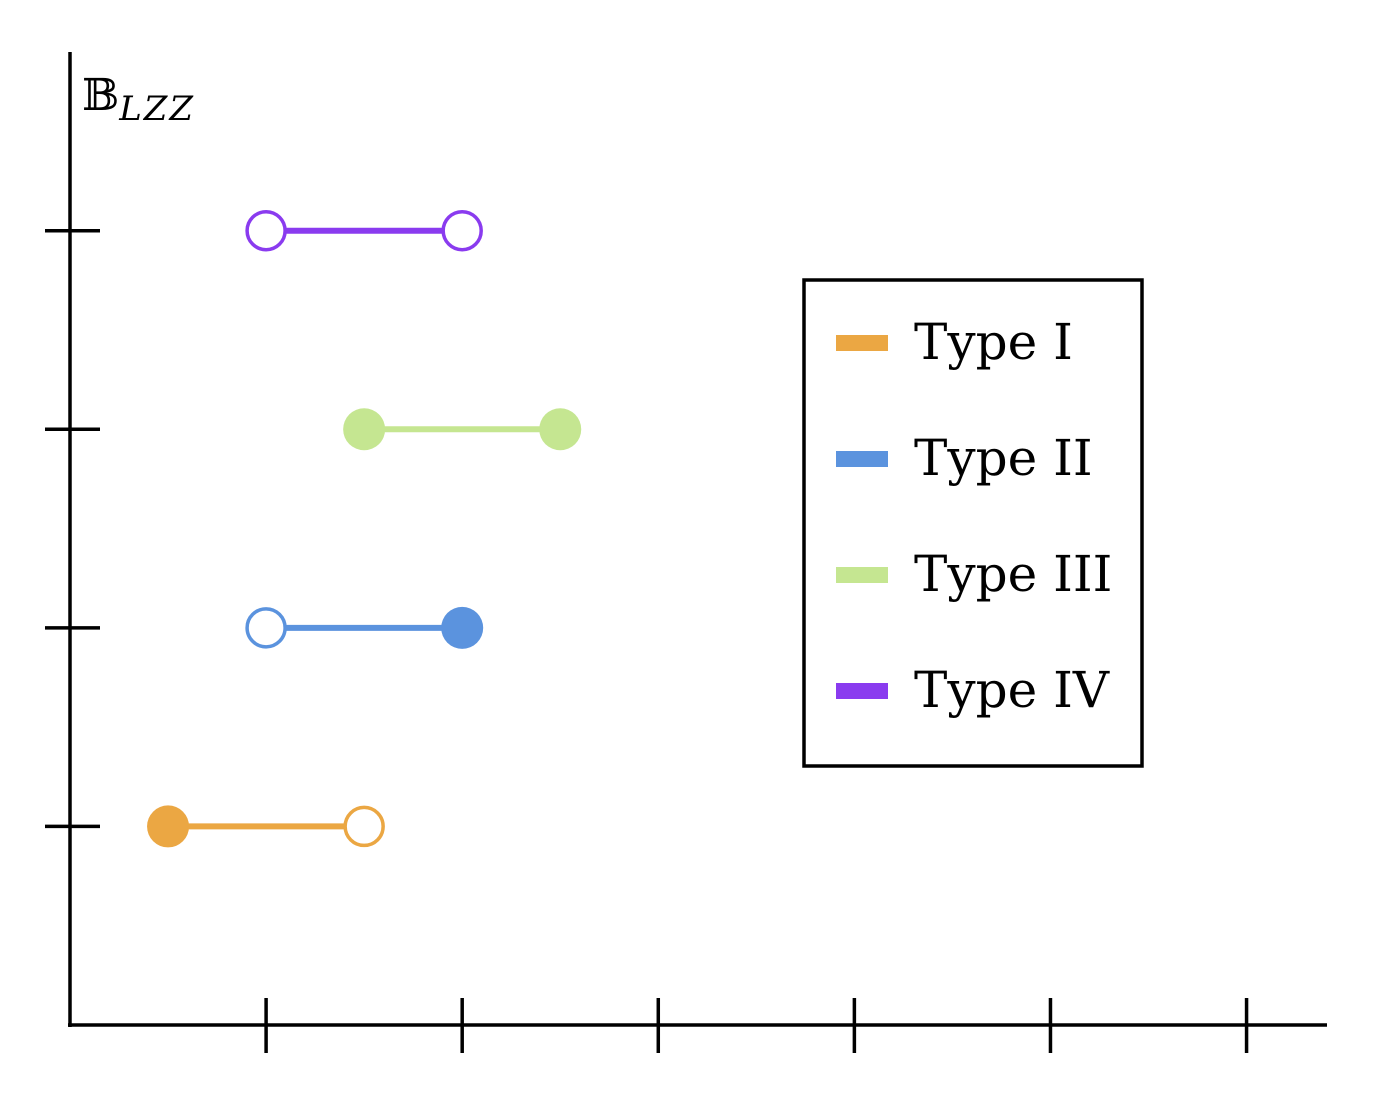 The image size is (1380, 1100). I want to click on legend: Type I Type II Type III Type IV, so click(973, 523).